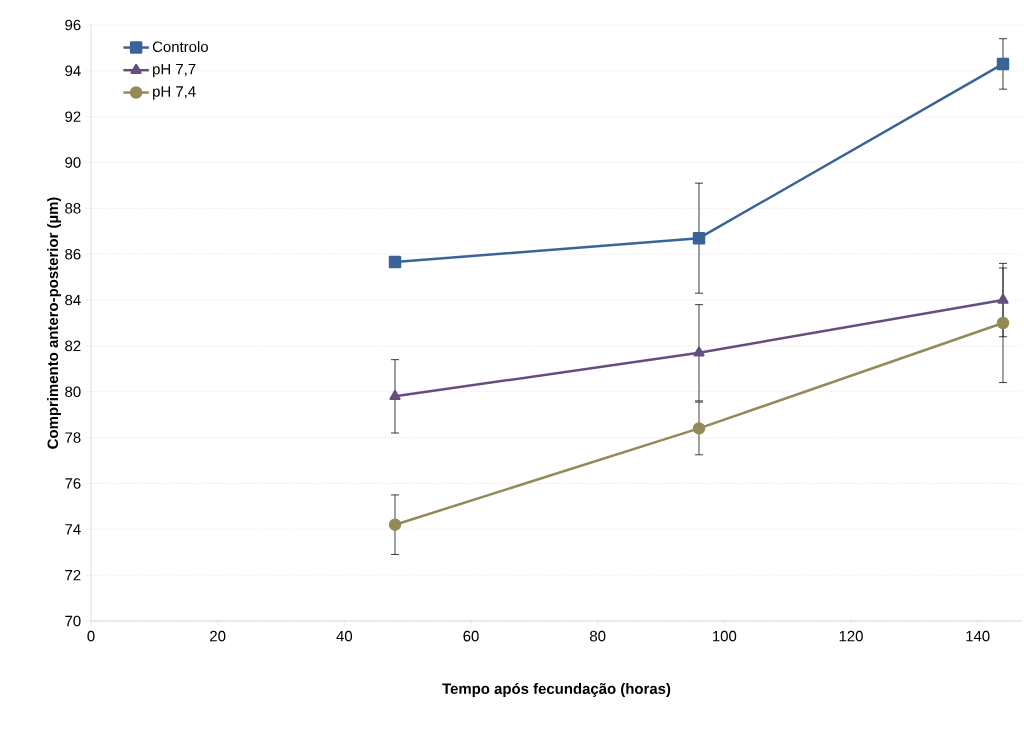  What do you see at coordinates (725, 636) in the screenshot?
I see `x-tick-label: 100` at bounding box center [725, 636].